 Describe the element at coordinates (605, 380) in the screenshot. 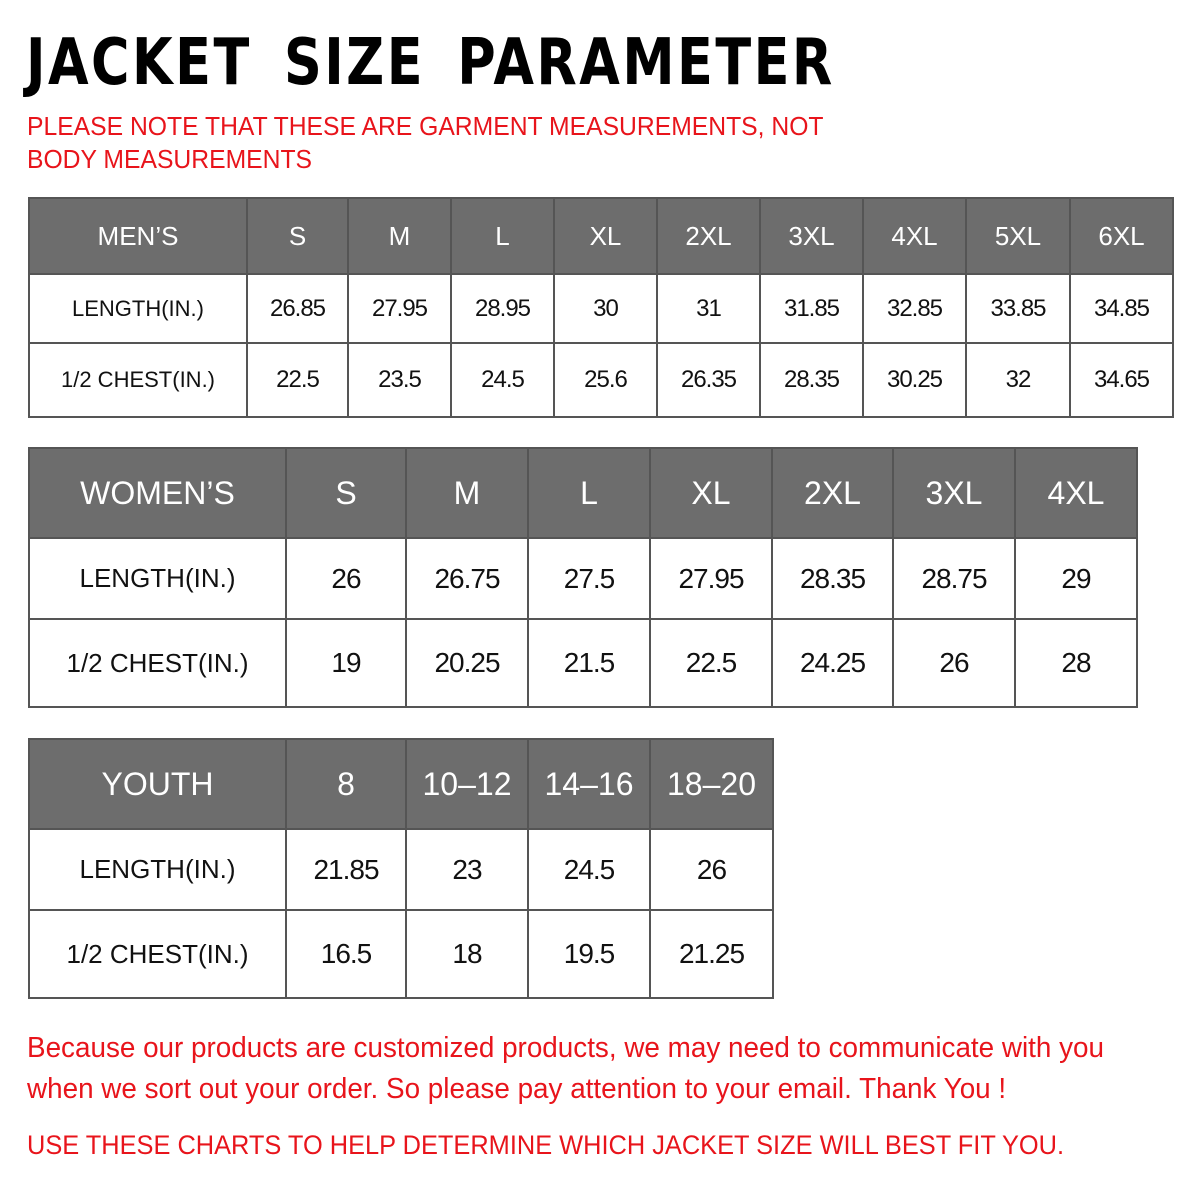

I see `measurement-value: 25.6` at that location.